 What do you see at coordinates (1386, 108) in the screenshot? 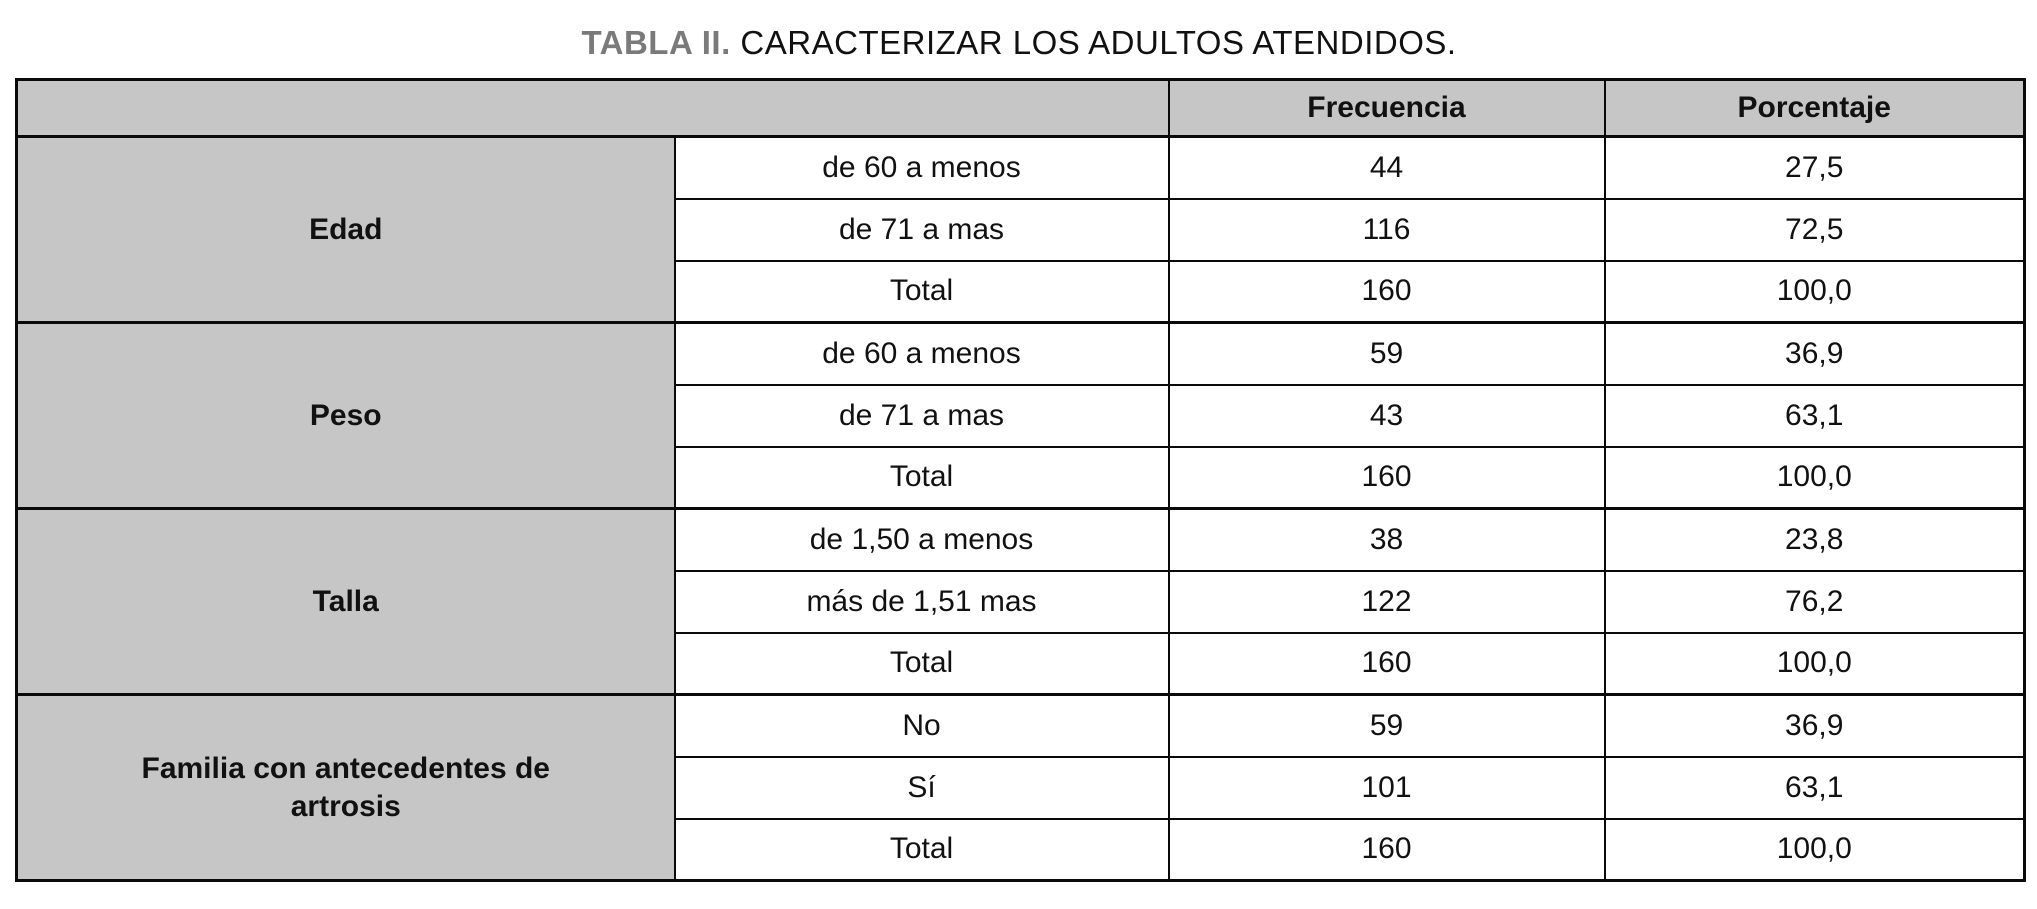
I see `header-frecuencia: Frecuencia` at bounding box center [1386, 108].